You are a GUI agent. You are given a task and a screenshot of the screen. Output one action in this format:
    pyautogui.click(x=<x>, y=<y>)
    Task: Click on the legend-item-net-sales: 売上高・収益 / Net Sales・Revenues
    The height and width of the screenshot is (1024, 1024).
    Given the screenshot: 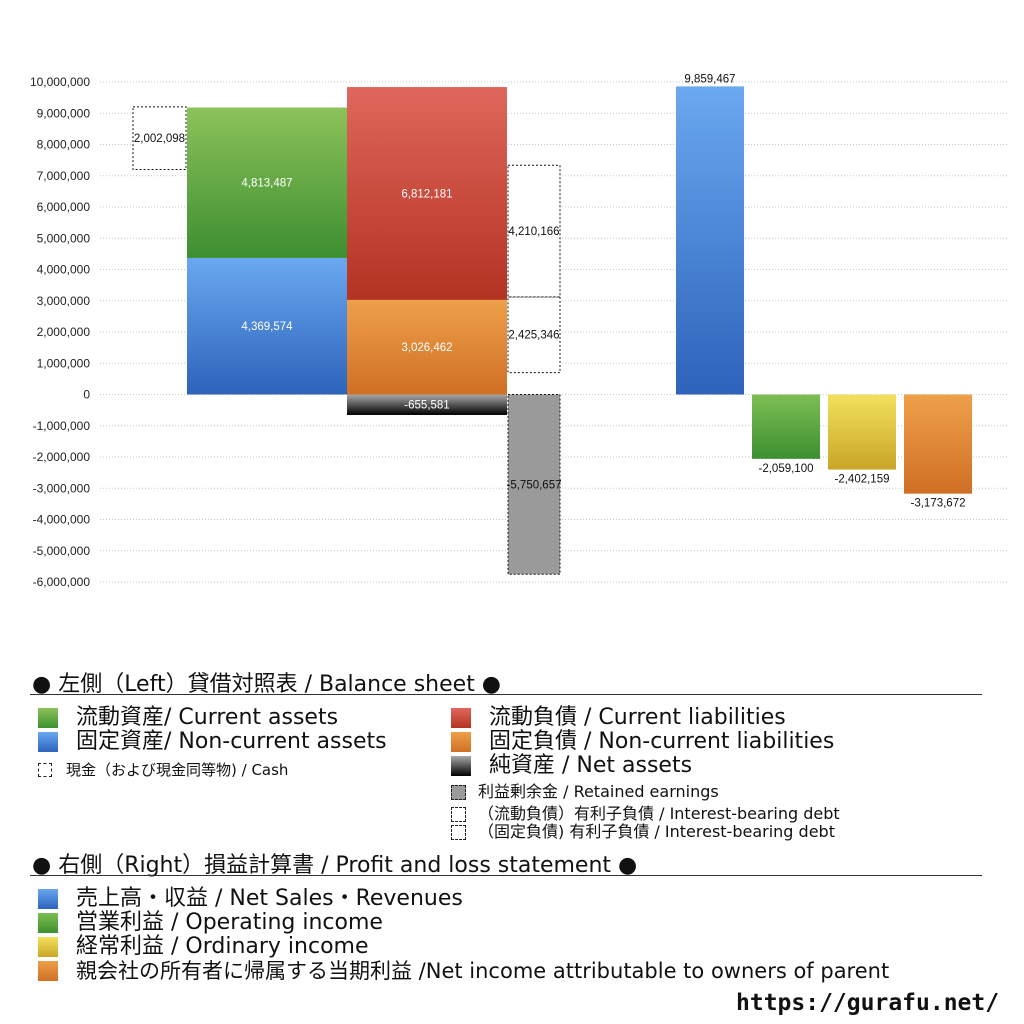 What is the action you would take?
    pyautogui.click(x=250, y=899)
    